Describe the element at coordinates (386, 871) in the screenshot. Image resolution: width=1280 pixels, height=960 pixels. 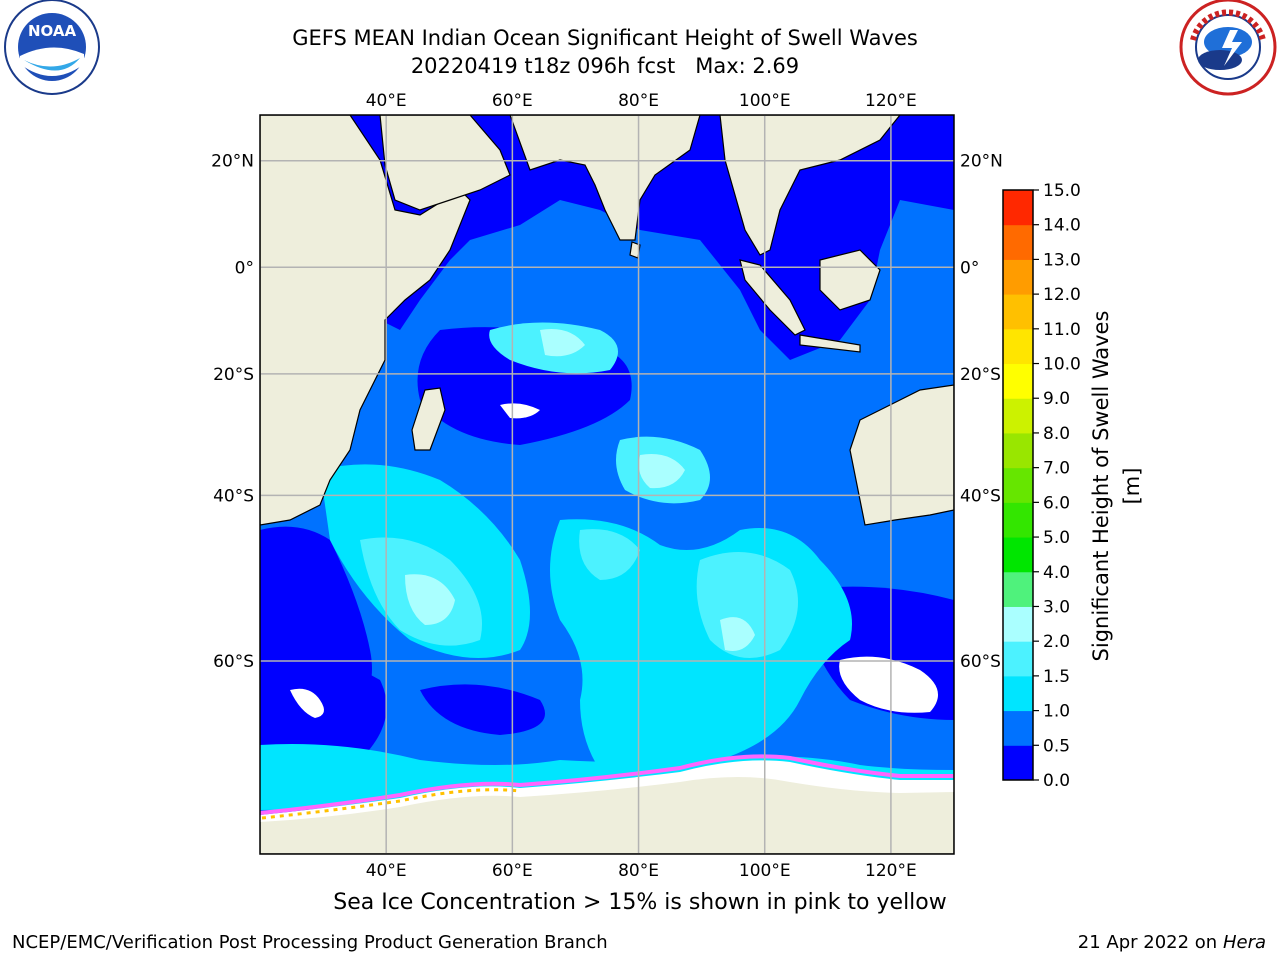
I see `lon-tick-label-bottom: 40°E` at that location.